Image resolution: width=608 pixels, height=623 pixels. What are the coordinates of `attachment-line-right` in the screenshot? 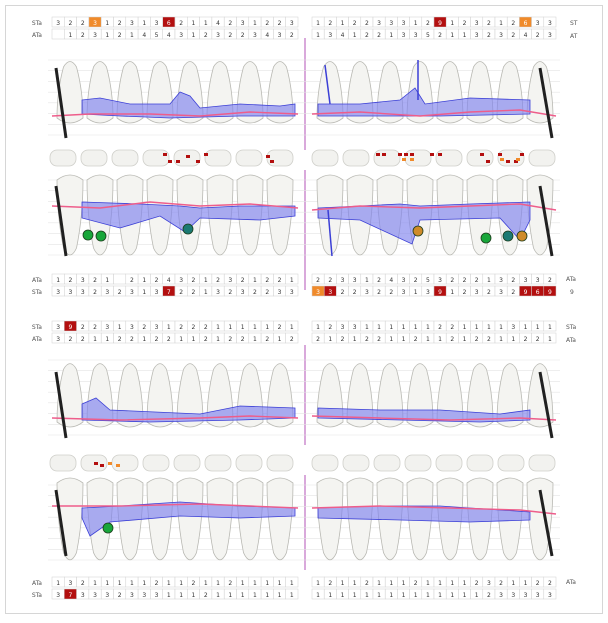 It's located at (434, 207).